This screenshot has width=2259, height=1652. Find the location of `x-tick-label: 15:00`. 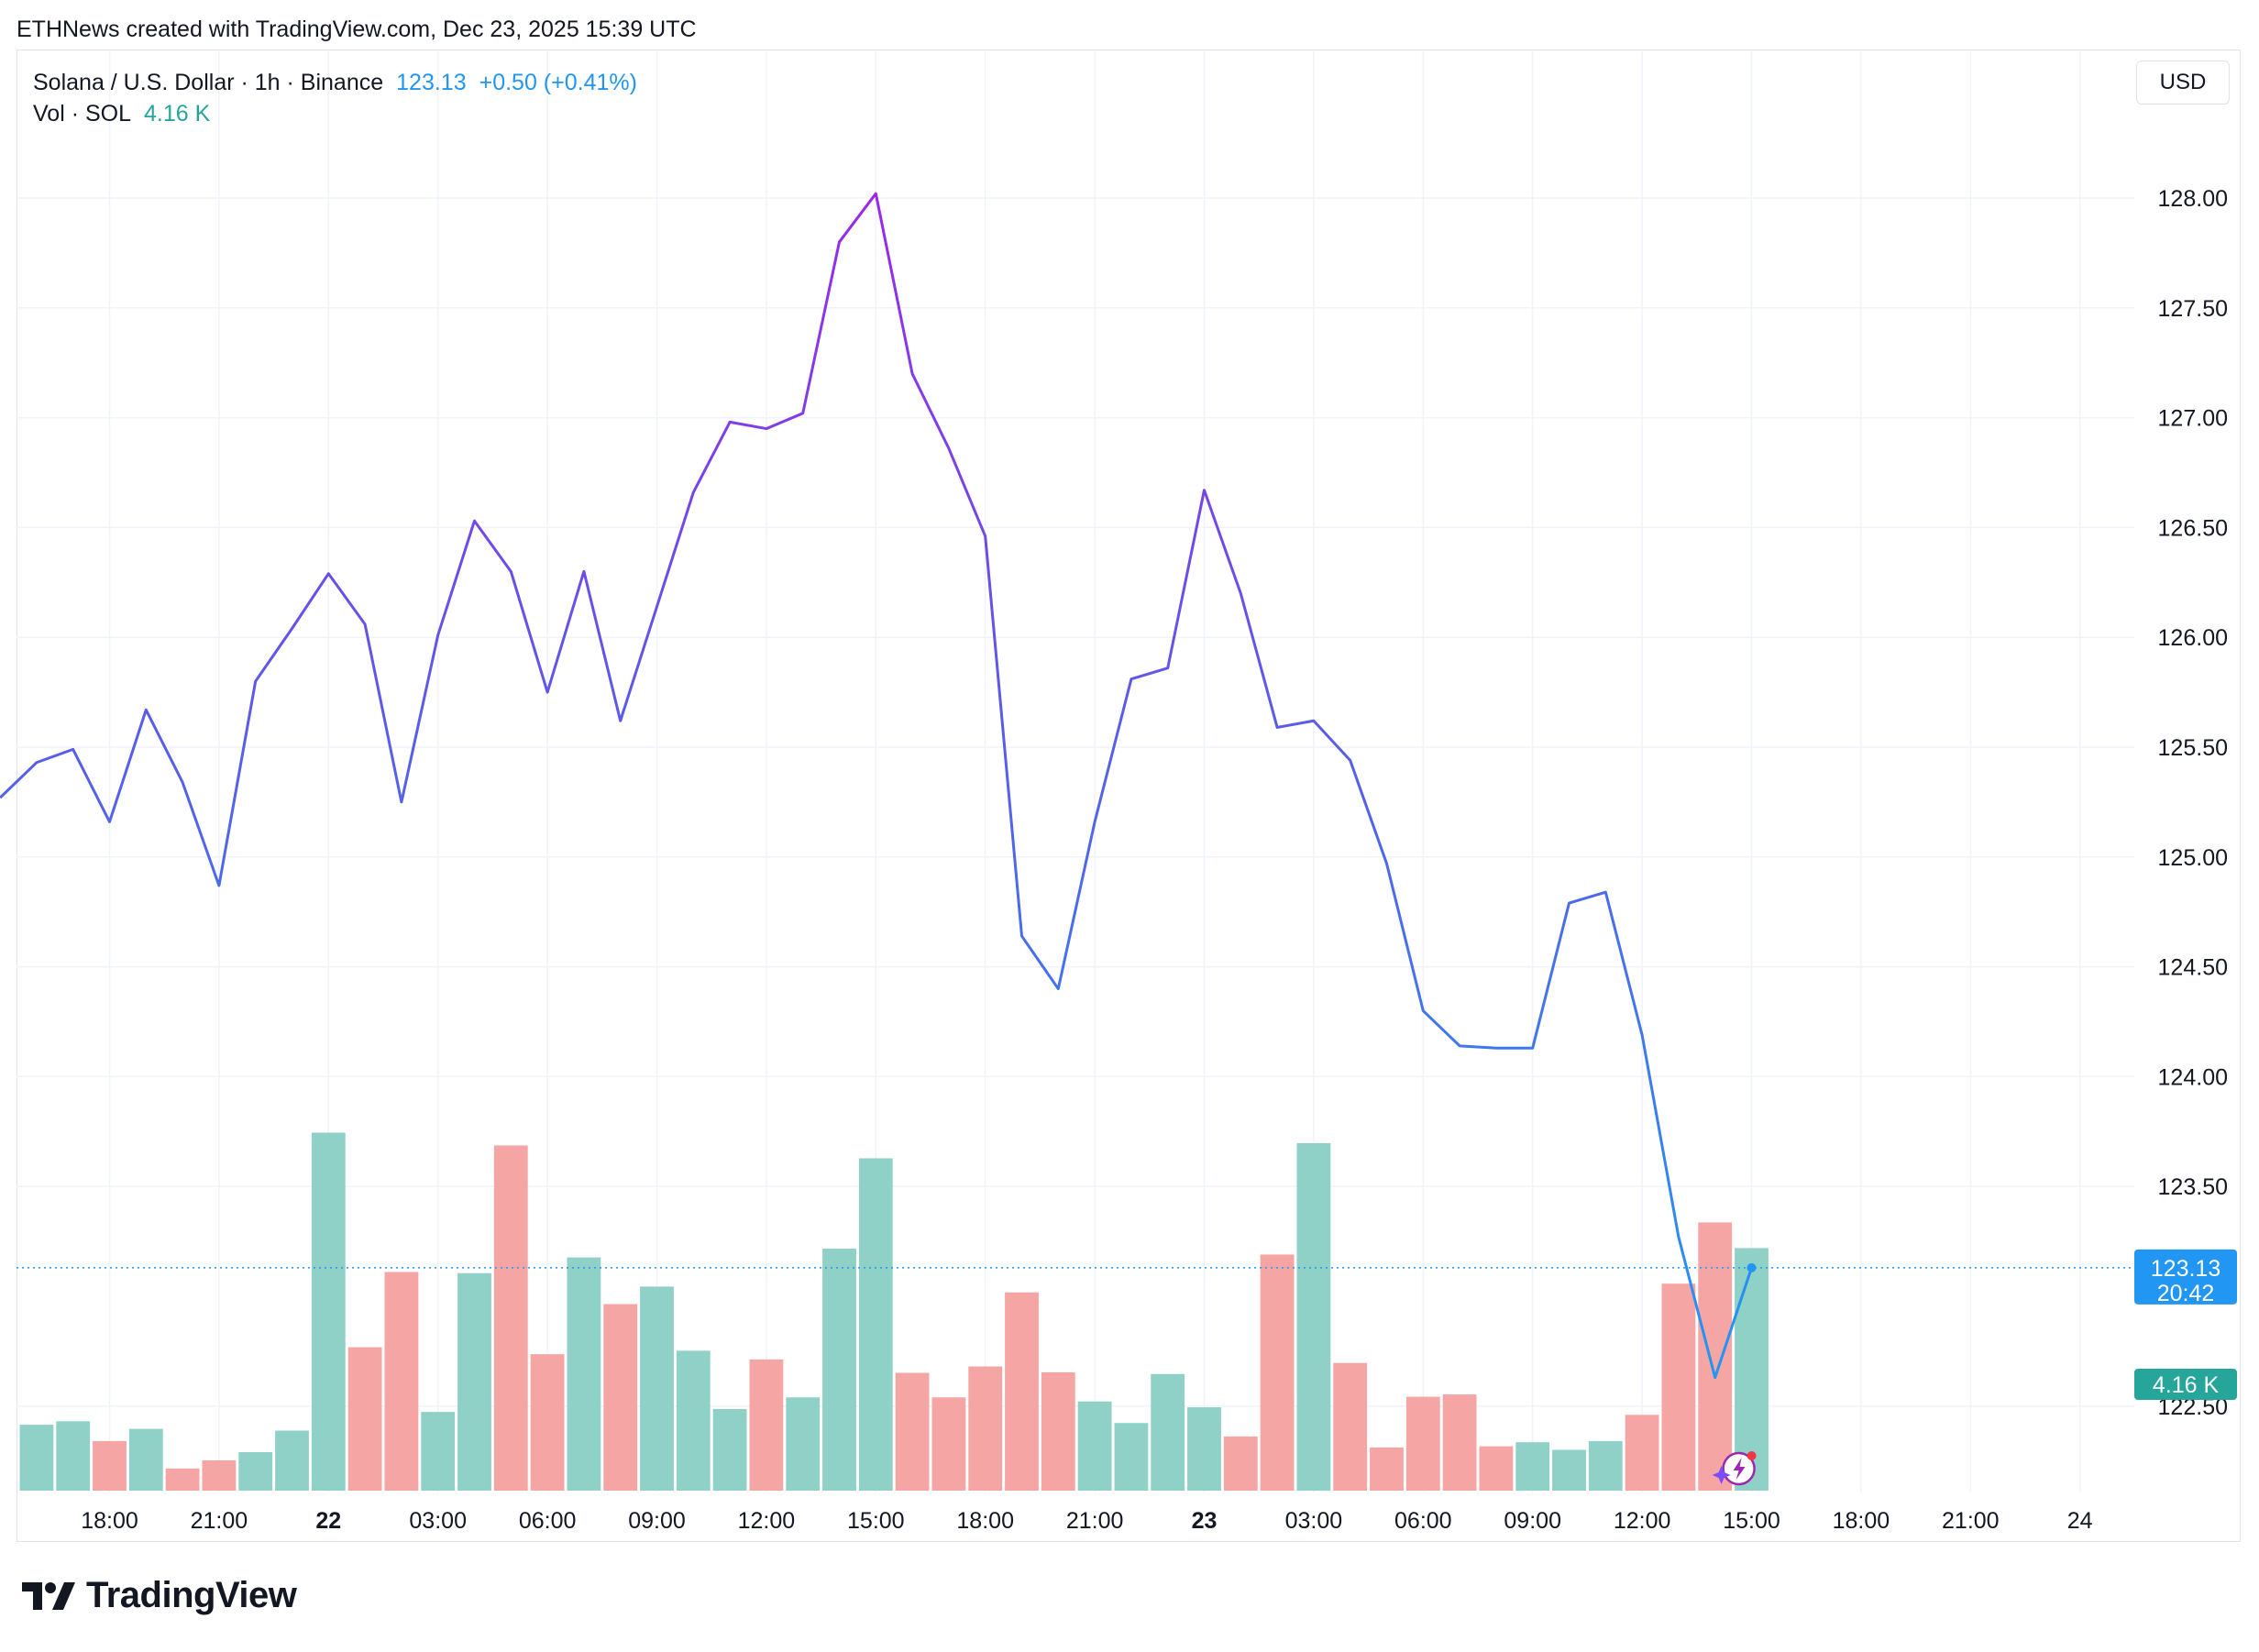

x-tick-label: 15:00 is located at coordinates (1751, 1521).